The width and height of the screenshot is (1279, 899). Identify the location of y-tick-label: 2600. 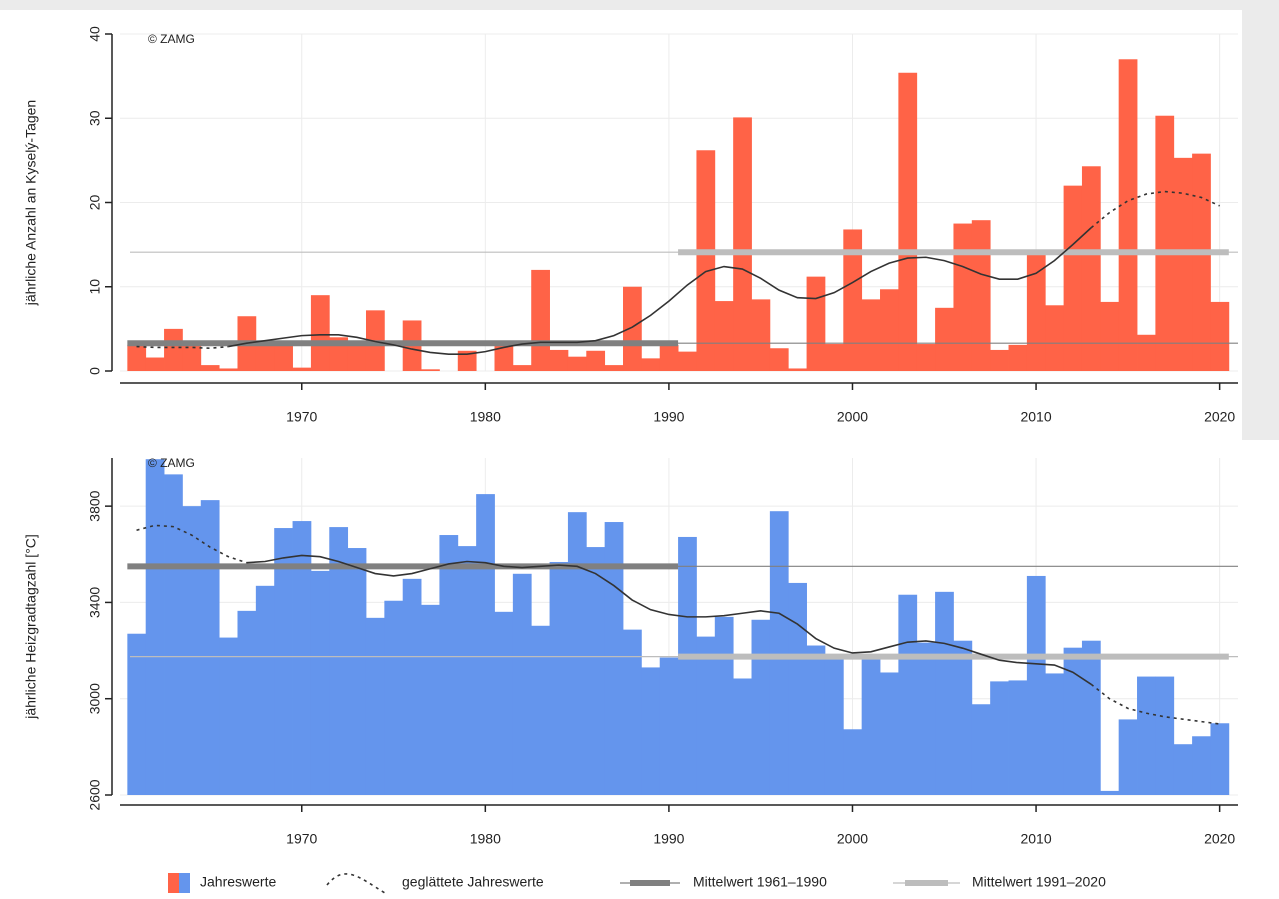
(95, 794).